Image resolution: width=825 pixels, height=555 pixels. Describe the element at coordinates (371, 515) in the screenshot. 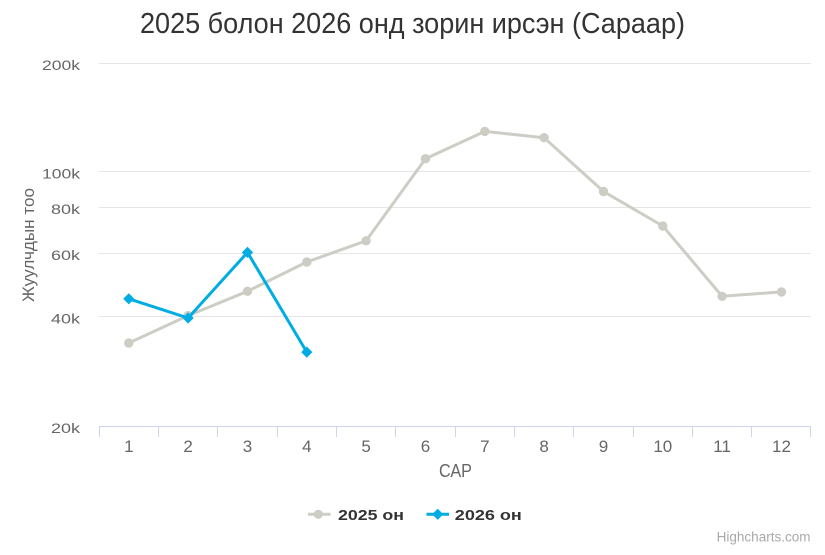

I see `svg-text: 2025 он` at that location.